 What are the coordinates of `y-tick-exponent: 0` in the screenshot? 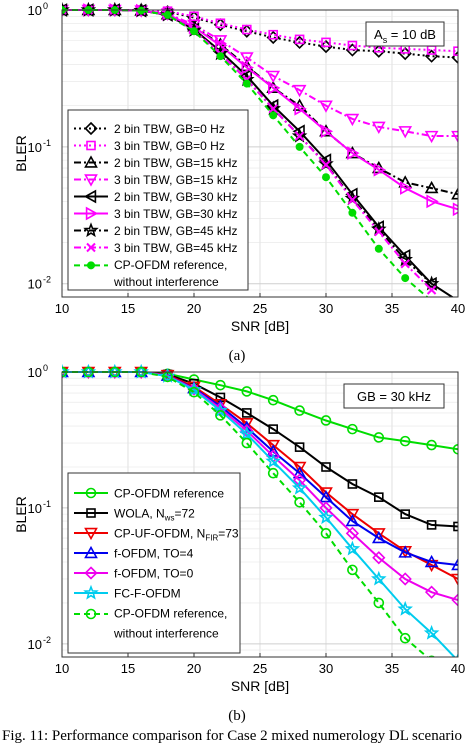 It's located at (45, 6).